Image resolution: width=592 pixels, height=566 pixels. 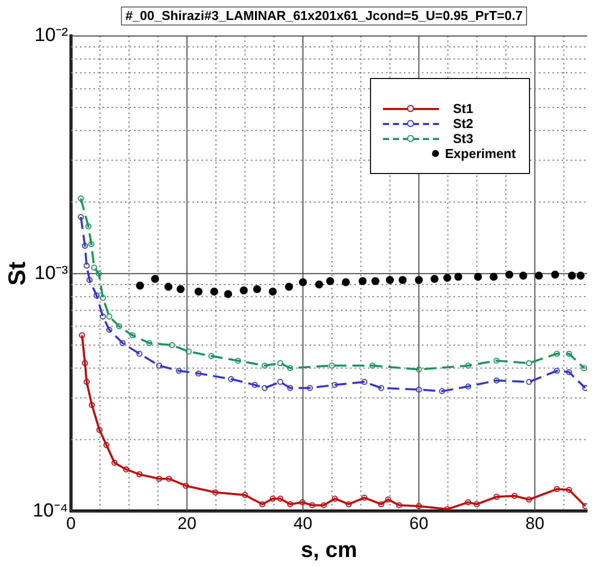 What do you see at coordinates (71, 524) in the screenshot?
I see `x-tick-label: 0` at bounding box center [71, 524].